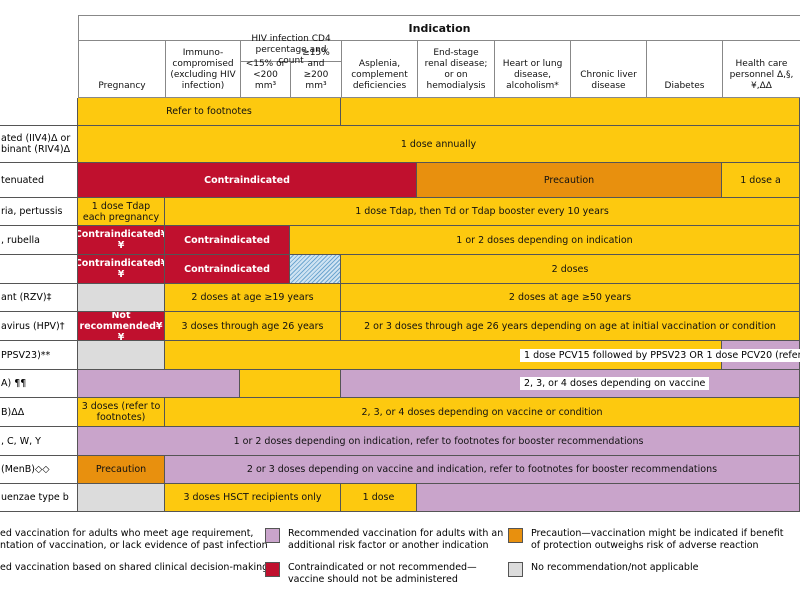 This screenshot has height=600, width=800. I want to click on cell-text: 1 or 2 doses depending on indication, so click(544, 240).